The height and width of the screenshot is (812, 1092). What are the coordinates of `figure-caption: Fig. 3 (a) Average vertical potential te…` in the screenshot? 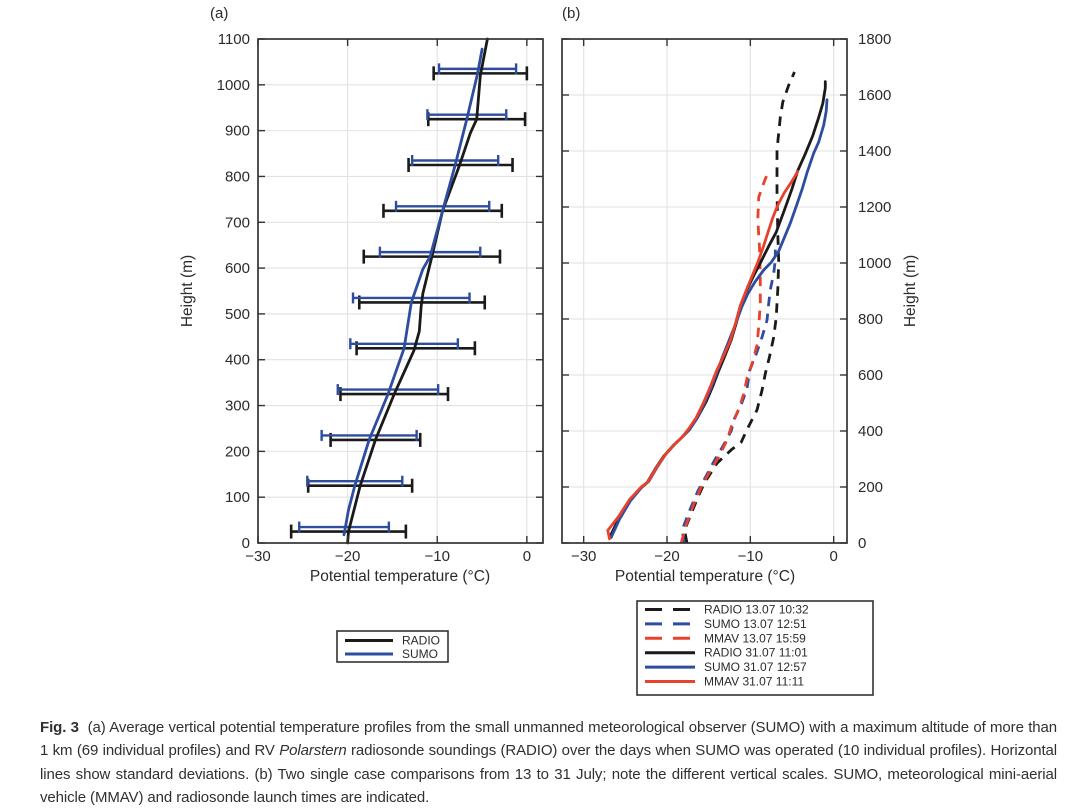 It's located at (548, 763).